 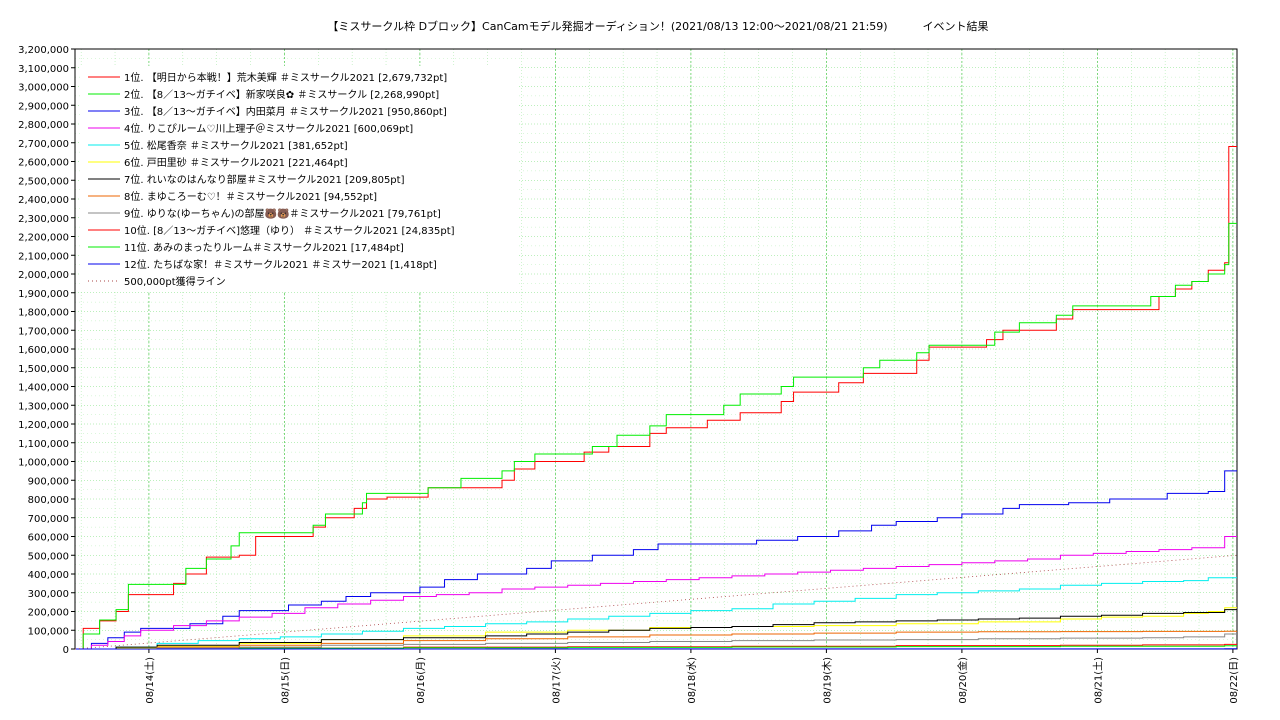 What do you see at coordinates (48, 519) in the screenshot?
I see `y-tick-label: 700,000` at bounding box center [48, 519].